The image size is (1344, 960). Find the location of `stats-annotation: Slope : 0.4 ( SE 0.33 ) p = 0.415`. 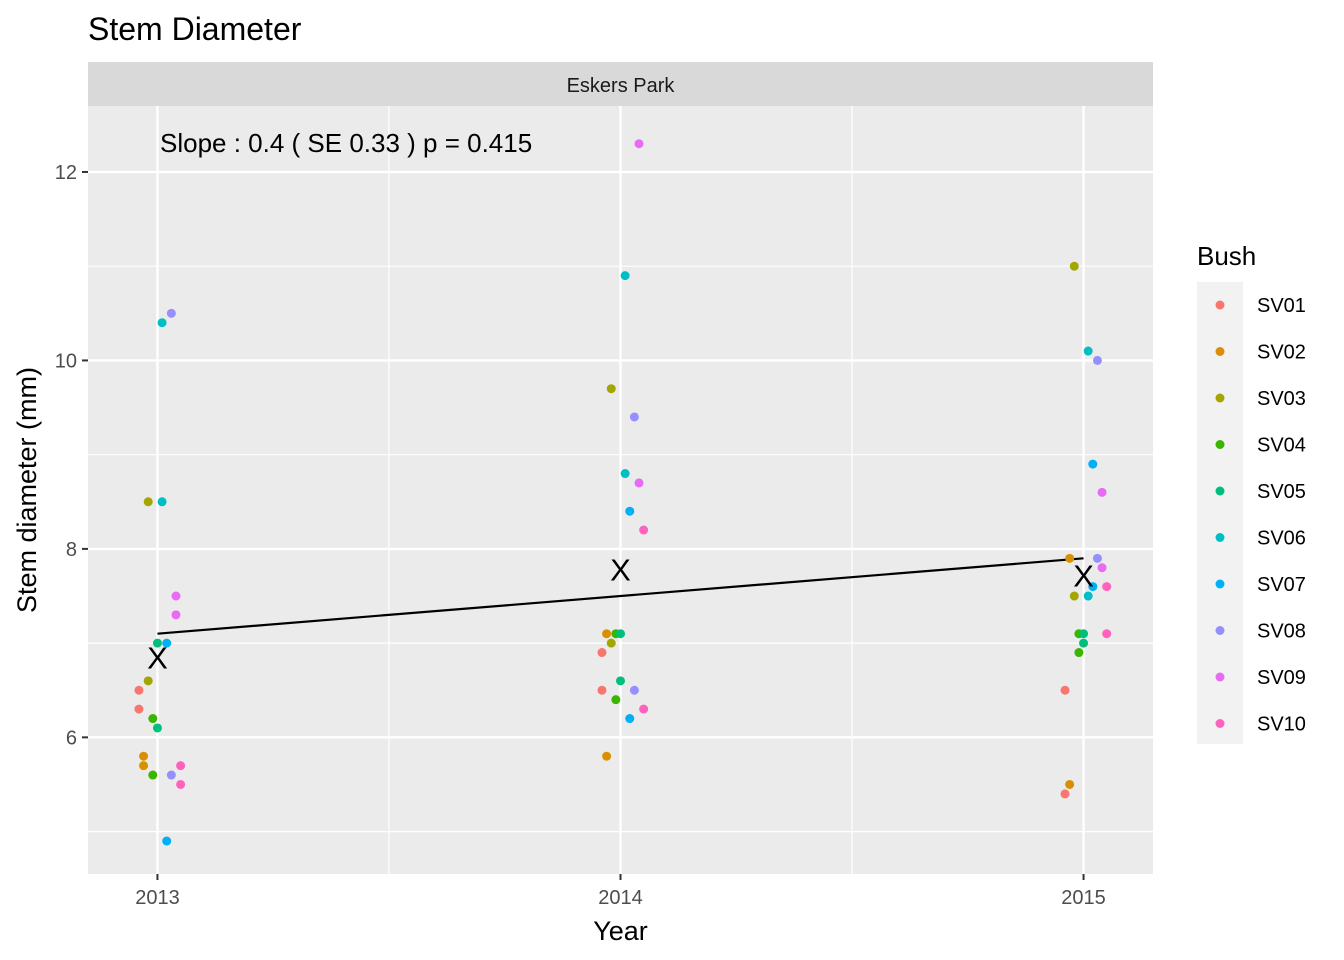

stats-annotation: Slope : 0.4 ( SE 0.33 ) p = 0.415 is located at coordinates (346, 143).